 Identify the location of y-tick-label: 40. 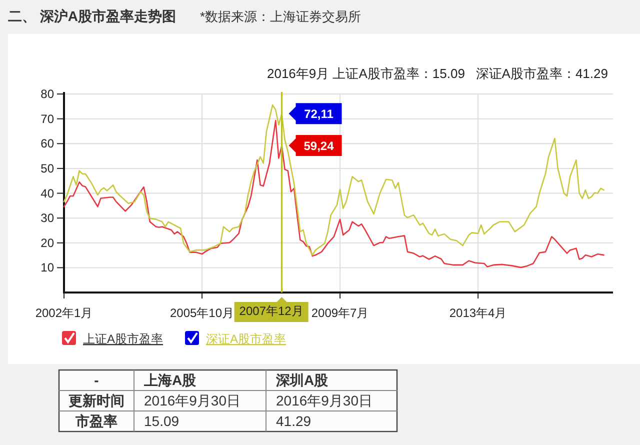
(47, 193).